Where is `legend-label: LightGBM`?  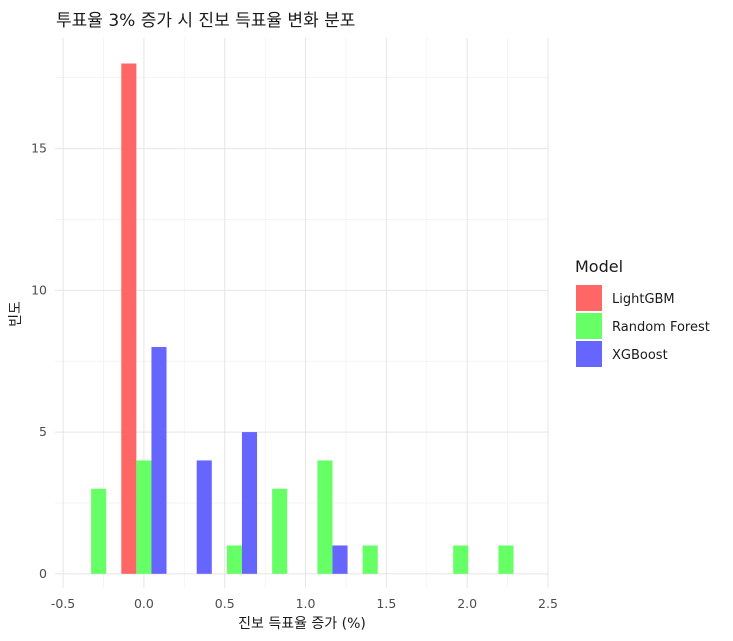
legend-label: LightGBM is located at coordinates (643, 299).